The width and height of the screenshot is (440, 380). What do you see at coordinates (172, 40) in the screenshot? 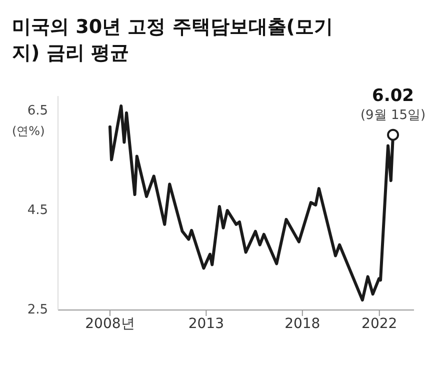
I see `chart-title: 미국의 30년 고정 주택담보대출(모기지) 금리 평균` at bounding box center [172, 40].